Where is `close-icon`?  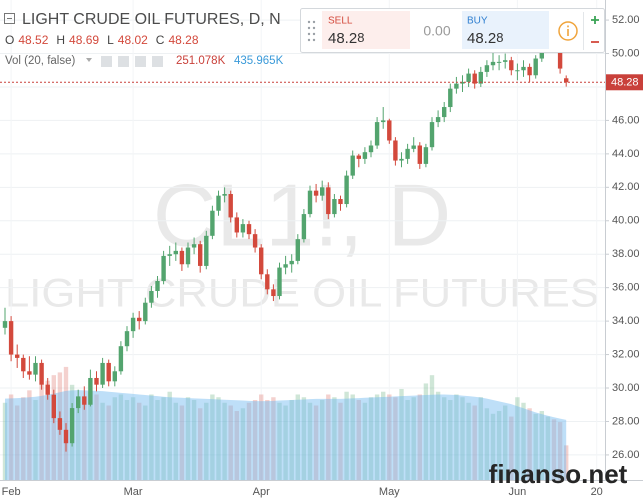 close-icon is located at coordinates (157, 61).